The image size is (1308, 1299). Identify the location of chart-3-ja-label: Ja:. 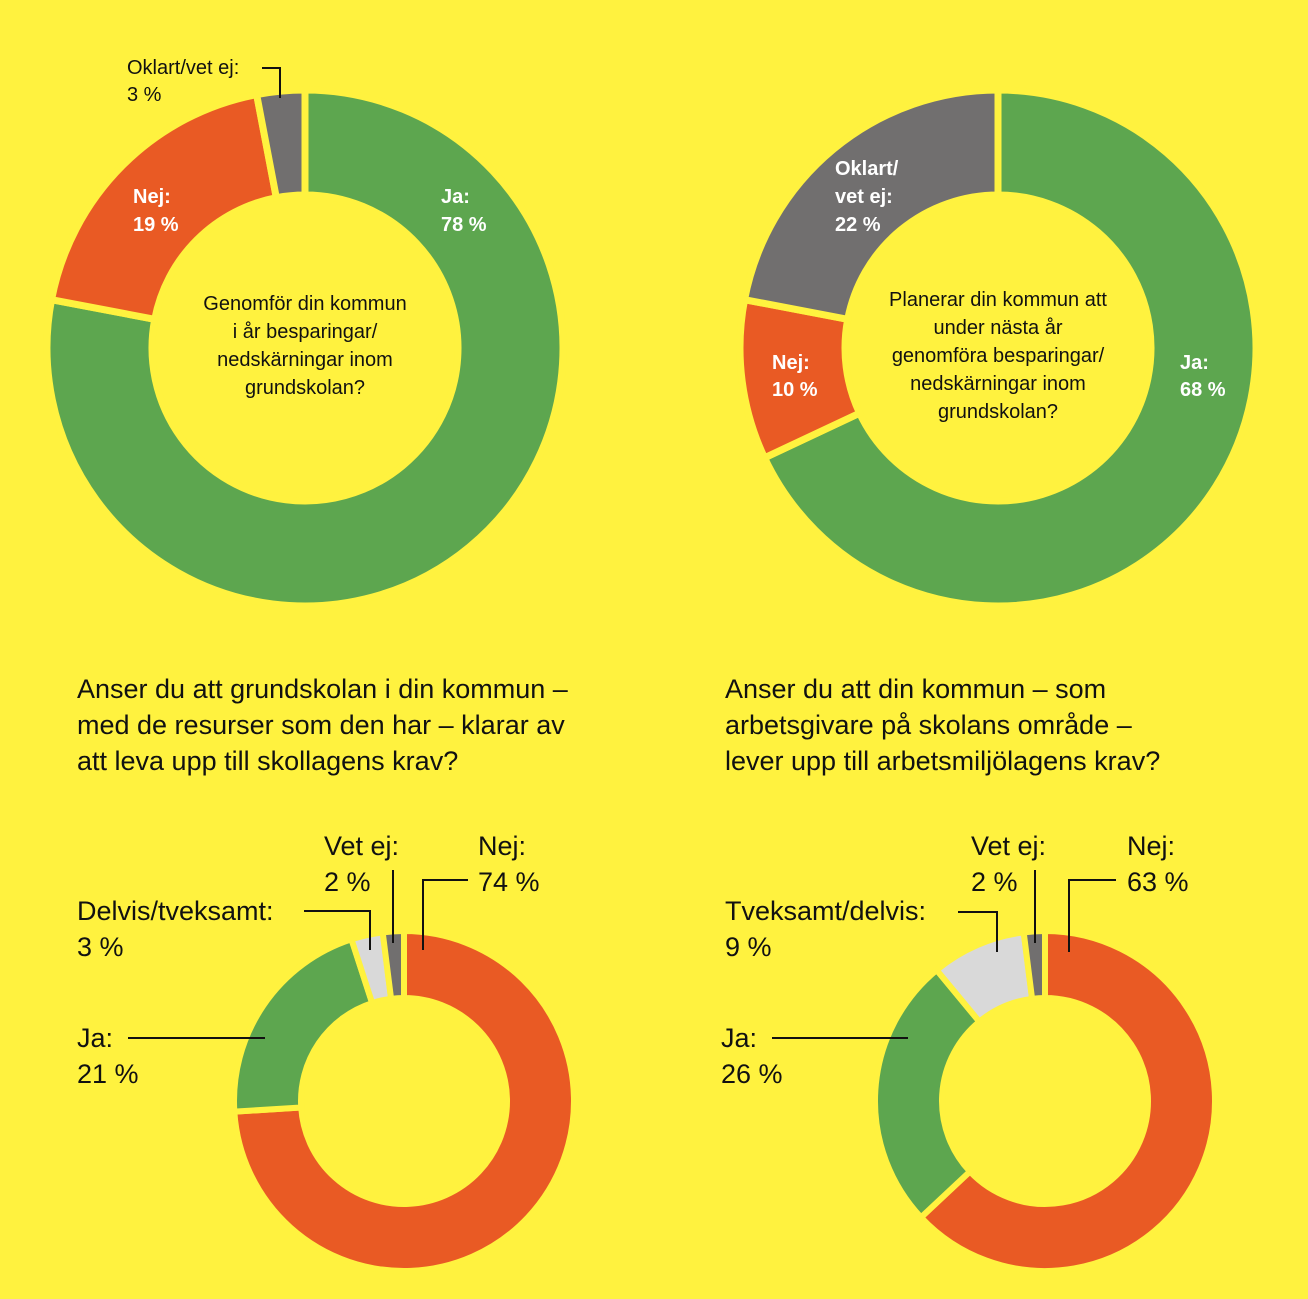
(95, 1038).